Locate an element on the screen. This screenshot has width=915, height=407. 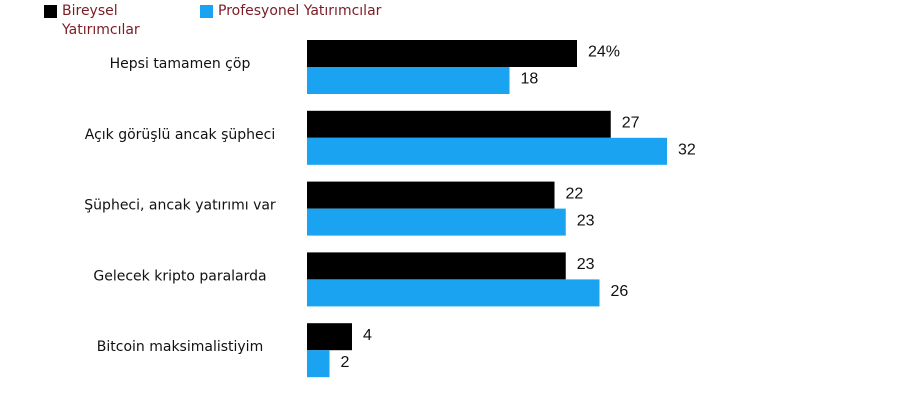
category-label: Şüpheci, ancak yatırımı var is located at coordinates (180, 206).